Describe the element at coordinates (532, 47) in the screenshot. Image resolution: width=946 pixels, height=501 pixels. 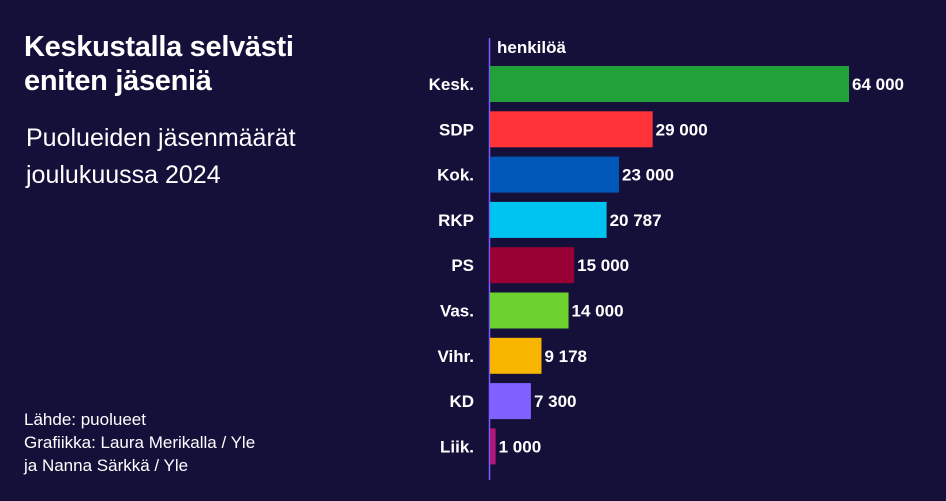
I see `unit-label: henkilöä` at that location.